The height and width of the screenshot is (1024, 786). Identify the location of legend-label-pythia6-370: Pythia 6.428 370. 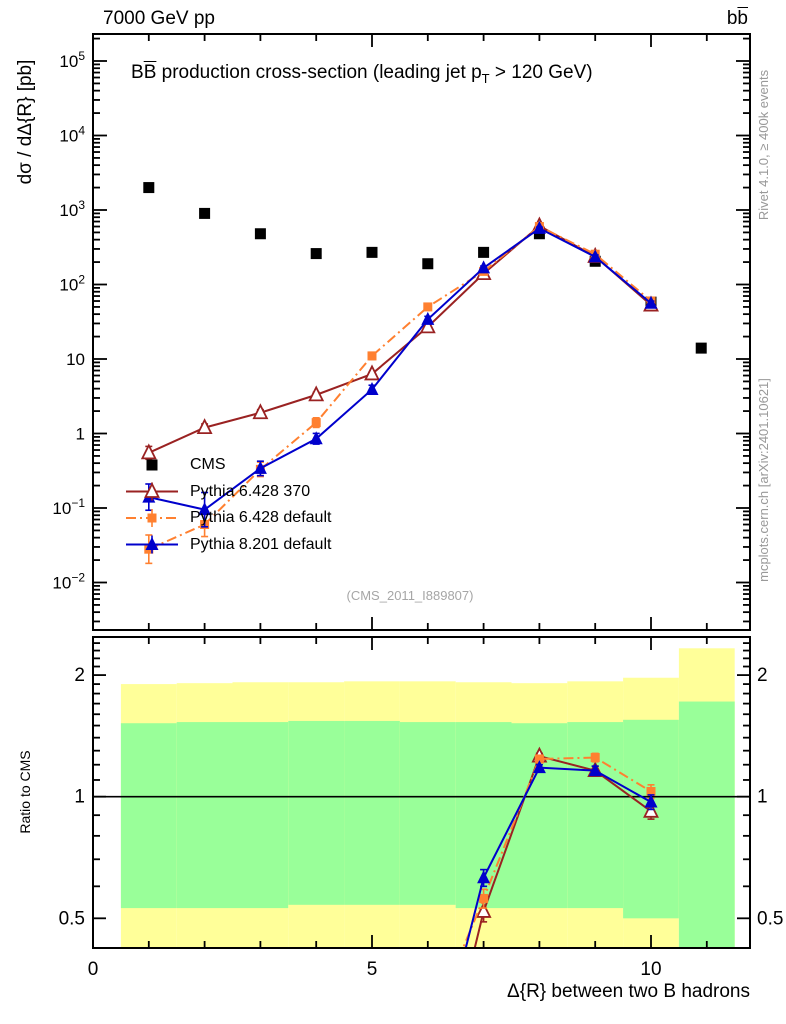
(250, 491).